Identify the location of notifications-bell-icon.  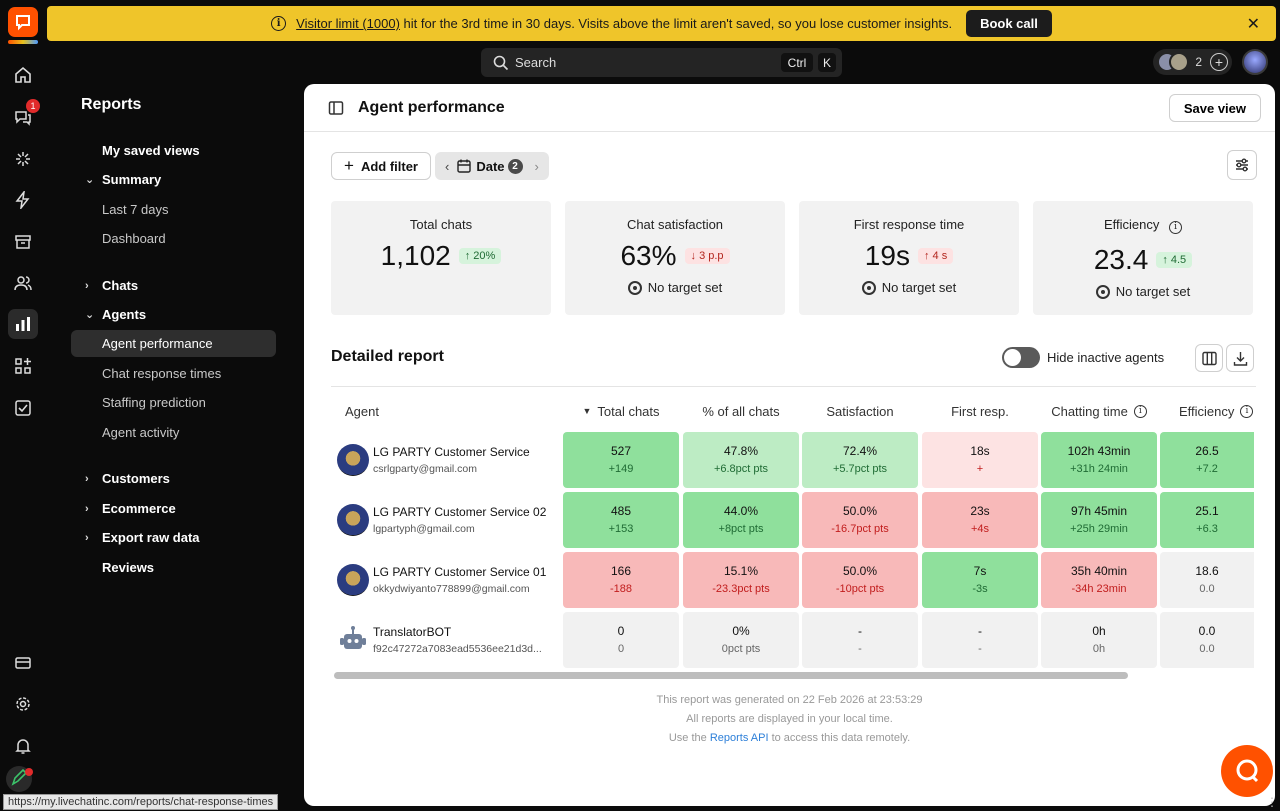
(23, 746).